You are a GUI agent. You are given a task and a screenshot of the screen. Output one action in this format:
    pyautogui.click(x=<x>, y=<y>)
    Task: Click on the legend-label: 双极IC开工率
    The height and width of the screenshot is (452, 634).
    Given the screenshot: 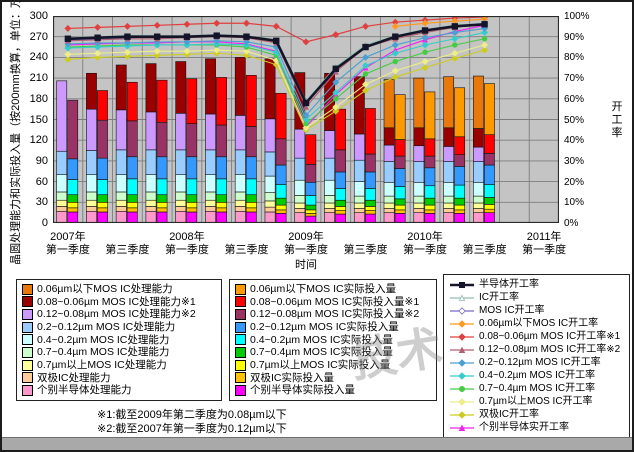 What is the action you would take?
    pyautogui.click(x=509, y=414)
    